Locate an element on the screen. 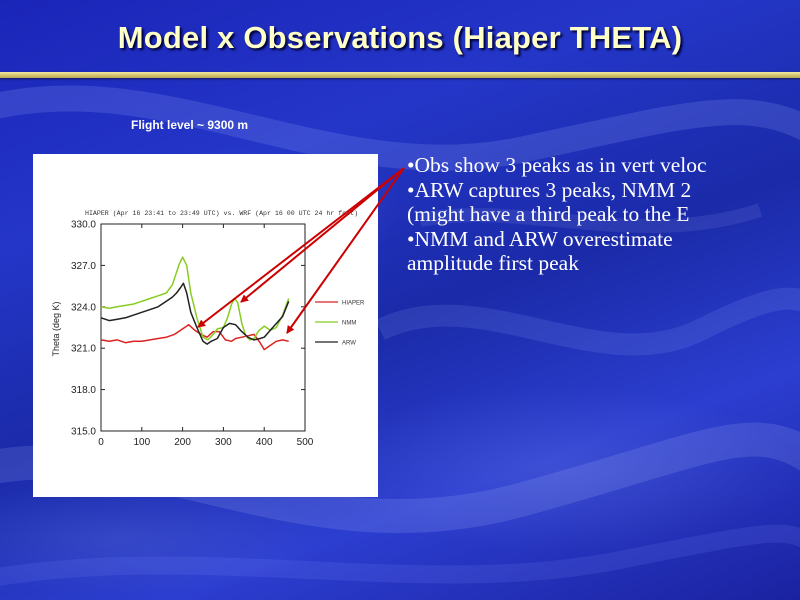 Image resolution: width=800 pixels, height=600 pixels. series-line-hiaper is located at coordinates (194, 337).